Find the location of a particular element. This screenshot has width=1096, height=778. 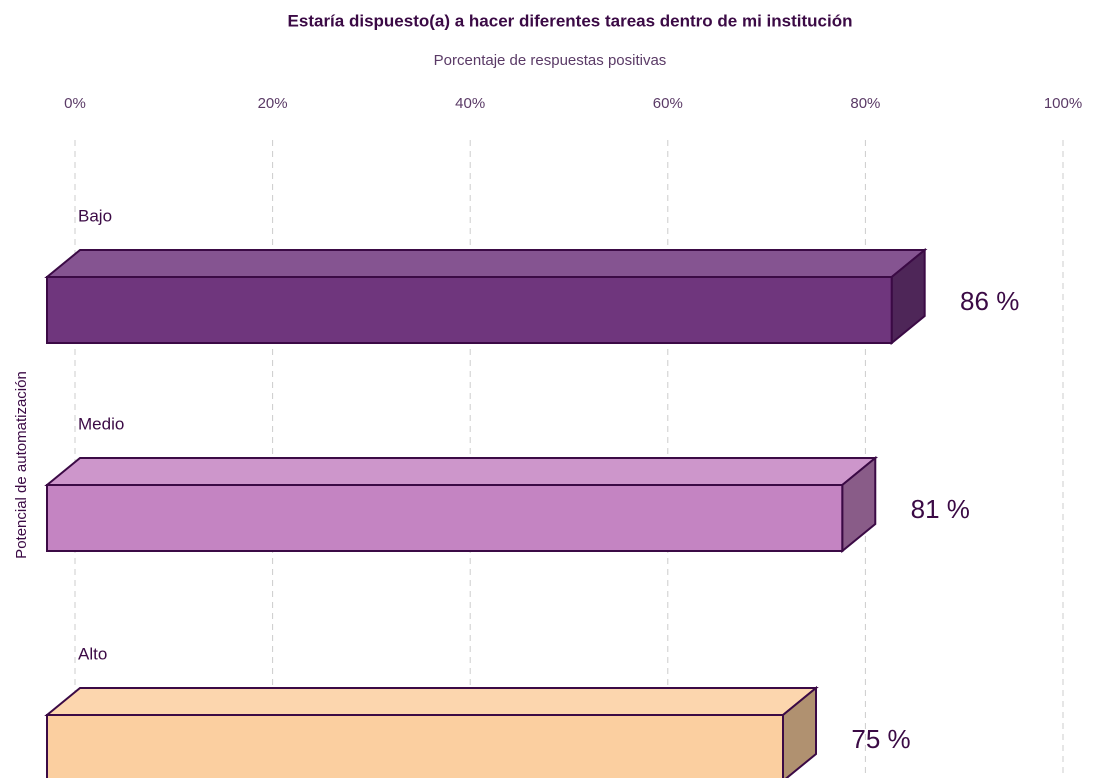

x-tick-label: 80% is located at coordinates (865, 103).